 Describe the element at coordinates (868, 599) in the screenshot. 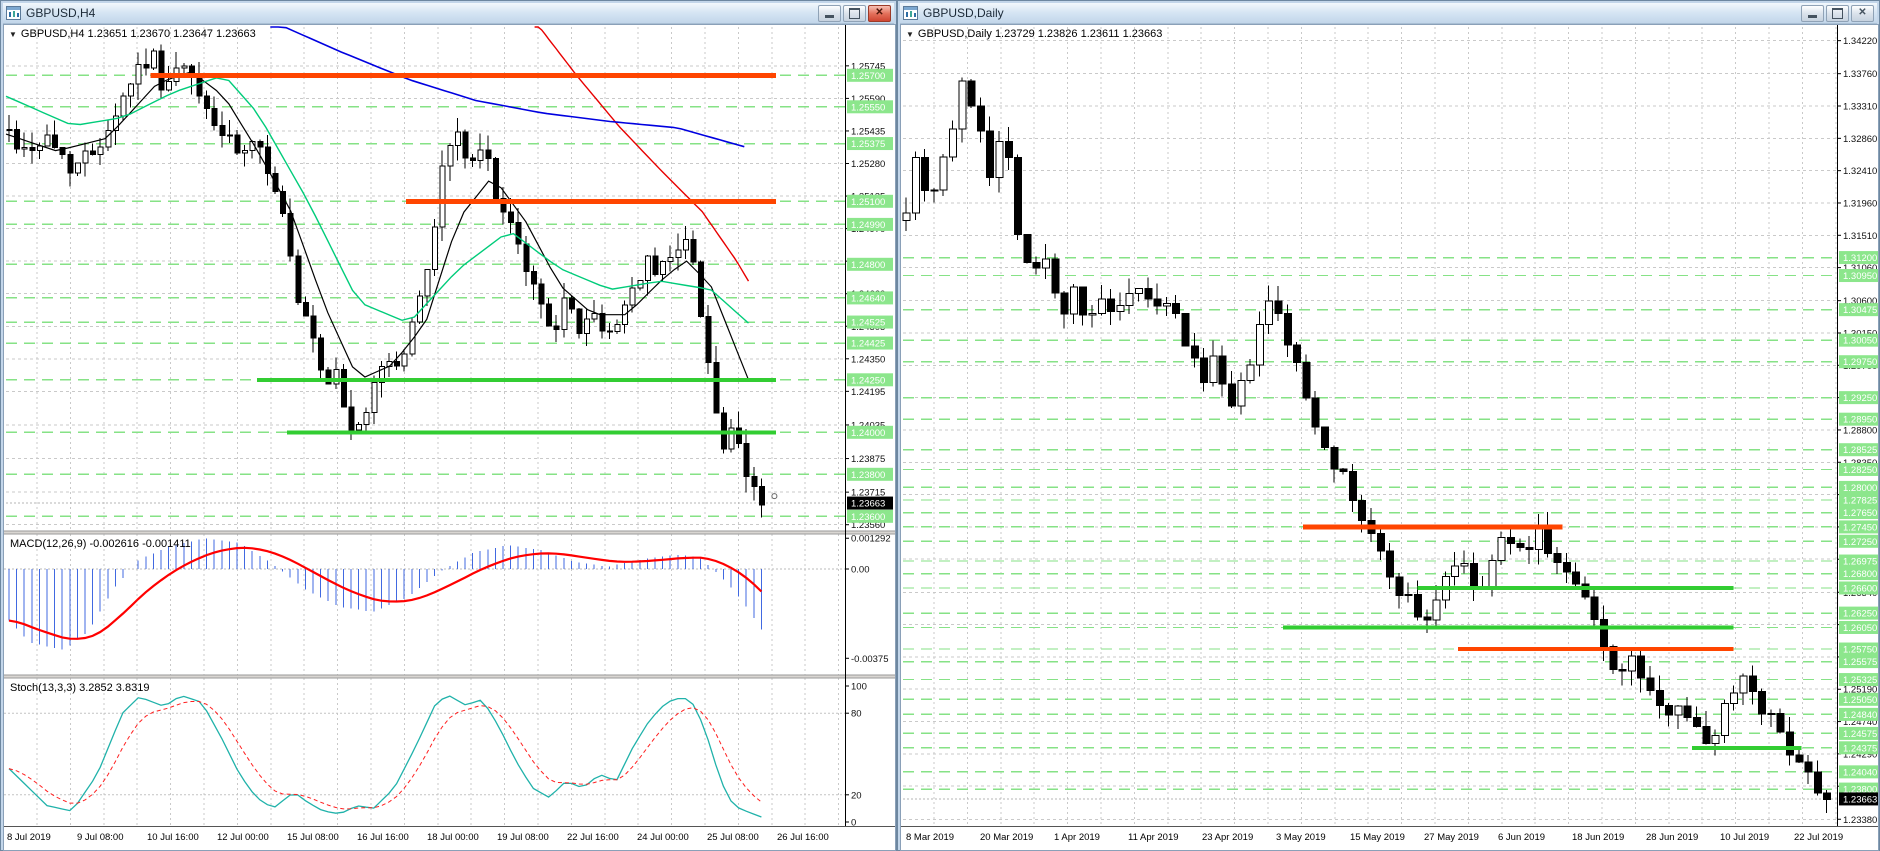

I see `macd-axis: 0.001292 0.00 -0.00375` at that location.